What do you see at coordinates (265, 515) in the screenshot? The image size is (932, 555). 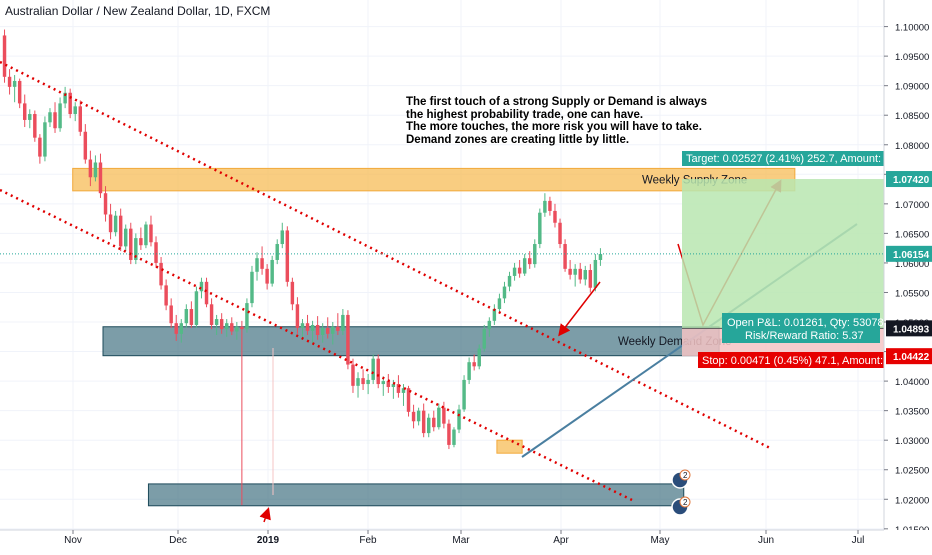 I see `bottom-arrow` at bounding box center [265, 515].